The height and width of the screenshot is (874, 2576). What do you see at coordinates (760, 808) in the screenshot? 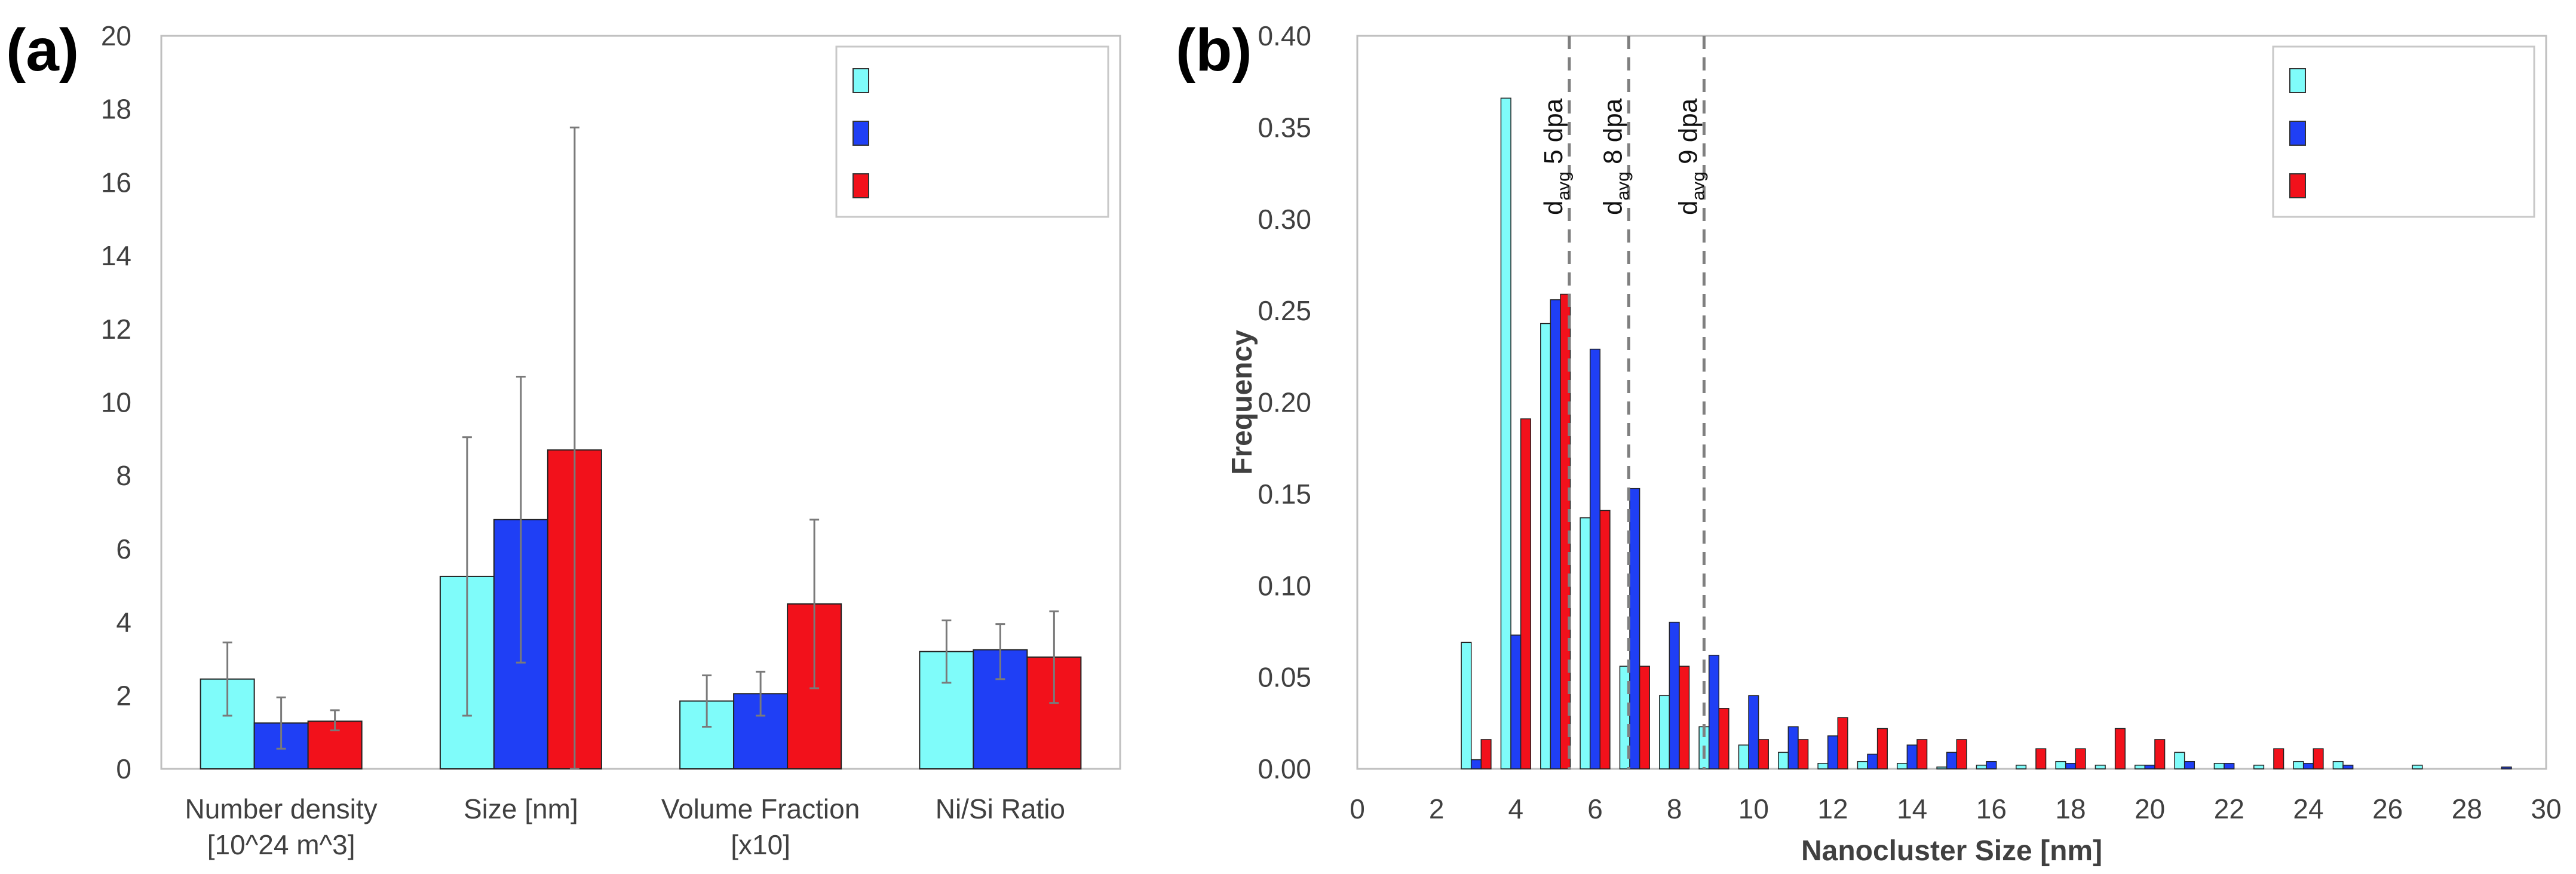
I see `category-label-line: Volume Fraction` at bounding box center [760, 808].